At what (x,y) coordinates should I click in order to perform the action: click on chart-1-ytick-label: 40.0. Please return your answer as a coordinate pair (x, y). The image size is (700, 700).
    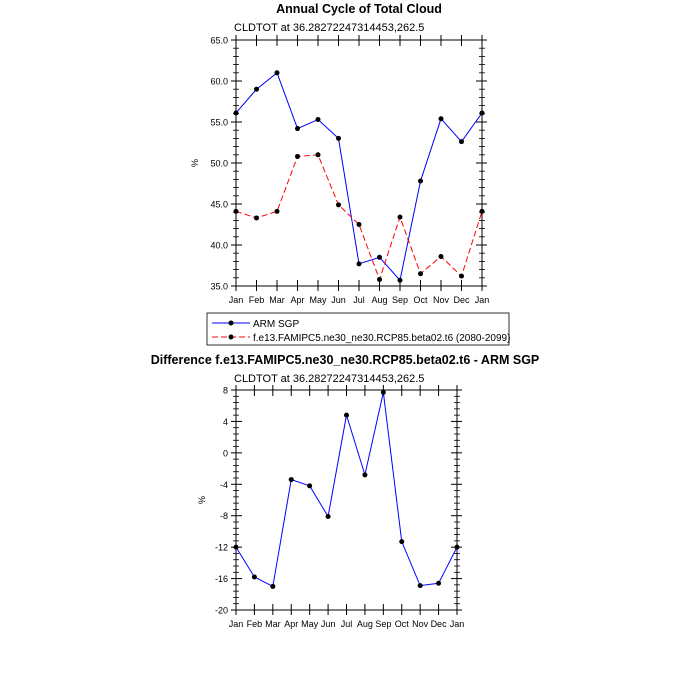
    Looking at the image, I should click on (219, 246).